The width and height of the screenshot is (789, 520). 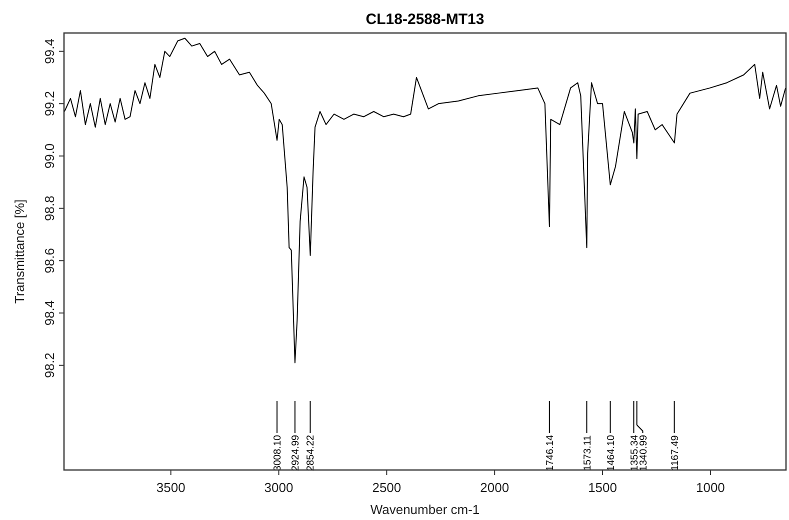 What do you see at coordinates (675, 452) in the screenshot?
I see `ref-line-label: 1167.49` at bounding box center [675, 452].